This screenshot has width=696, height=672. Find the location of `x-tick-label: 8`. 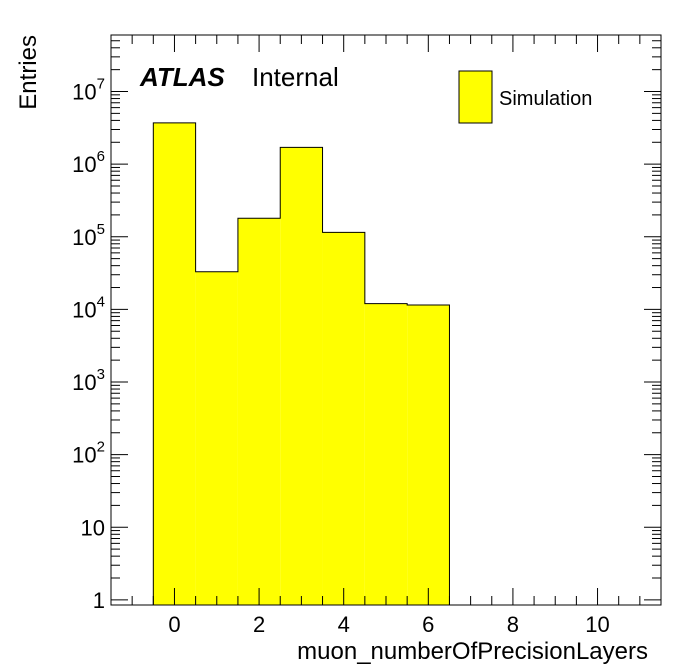

x-tick-label: 8 is located at coordinates (513, 624).